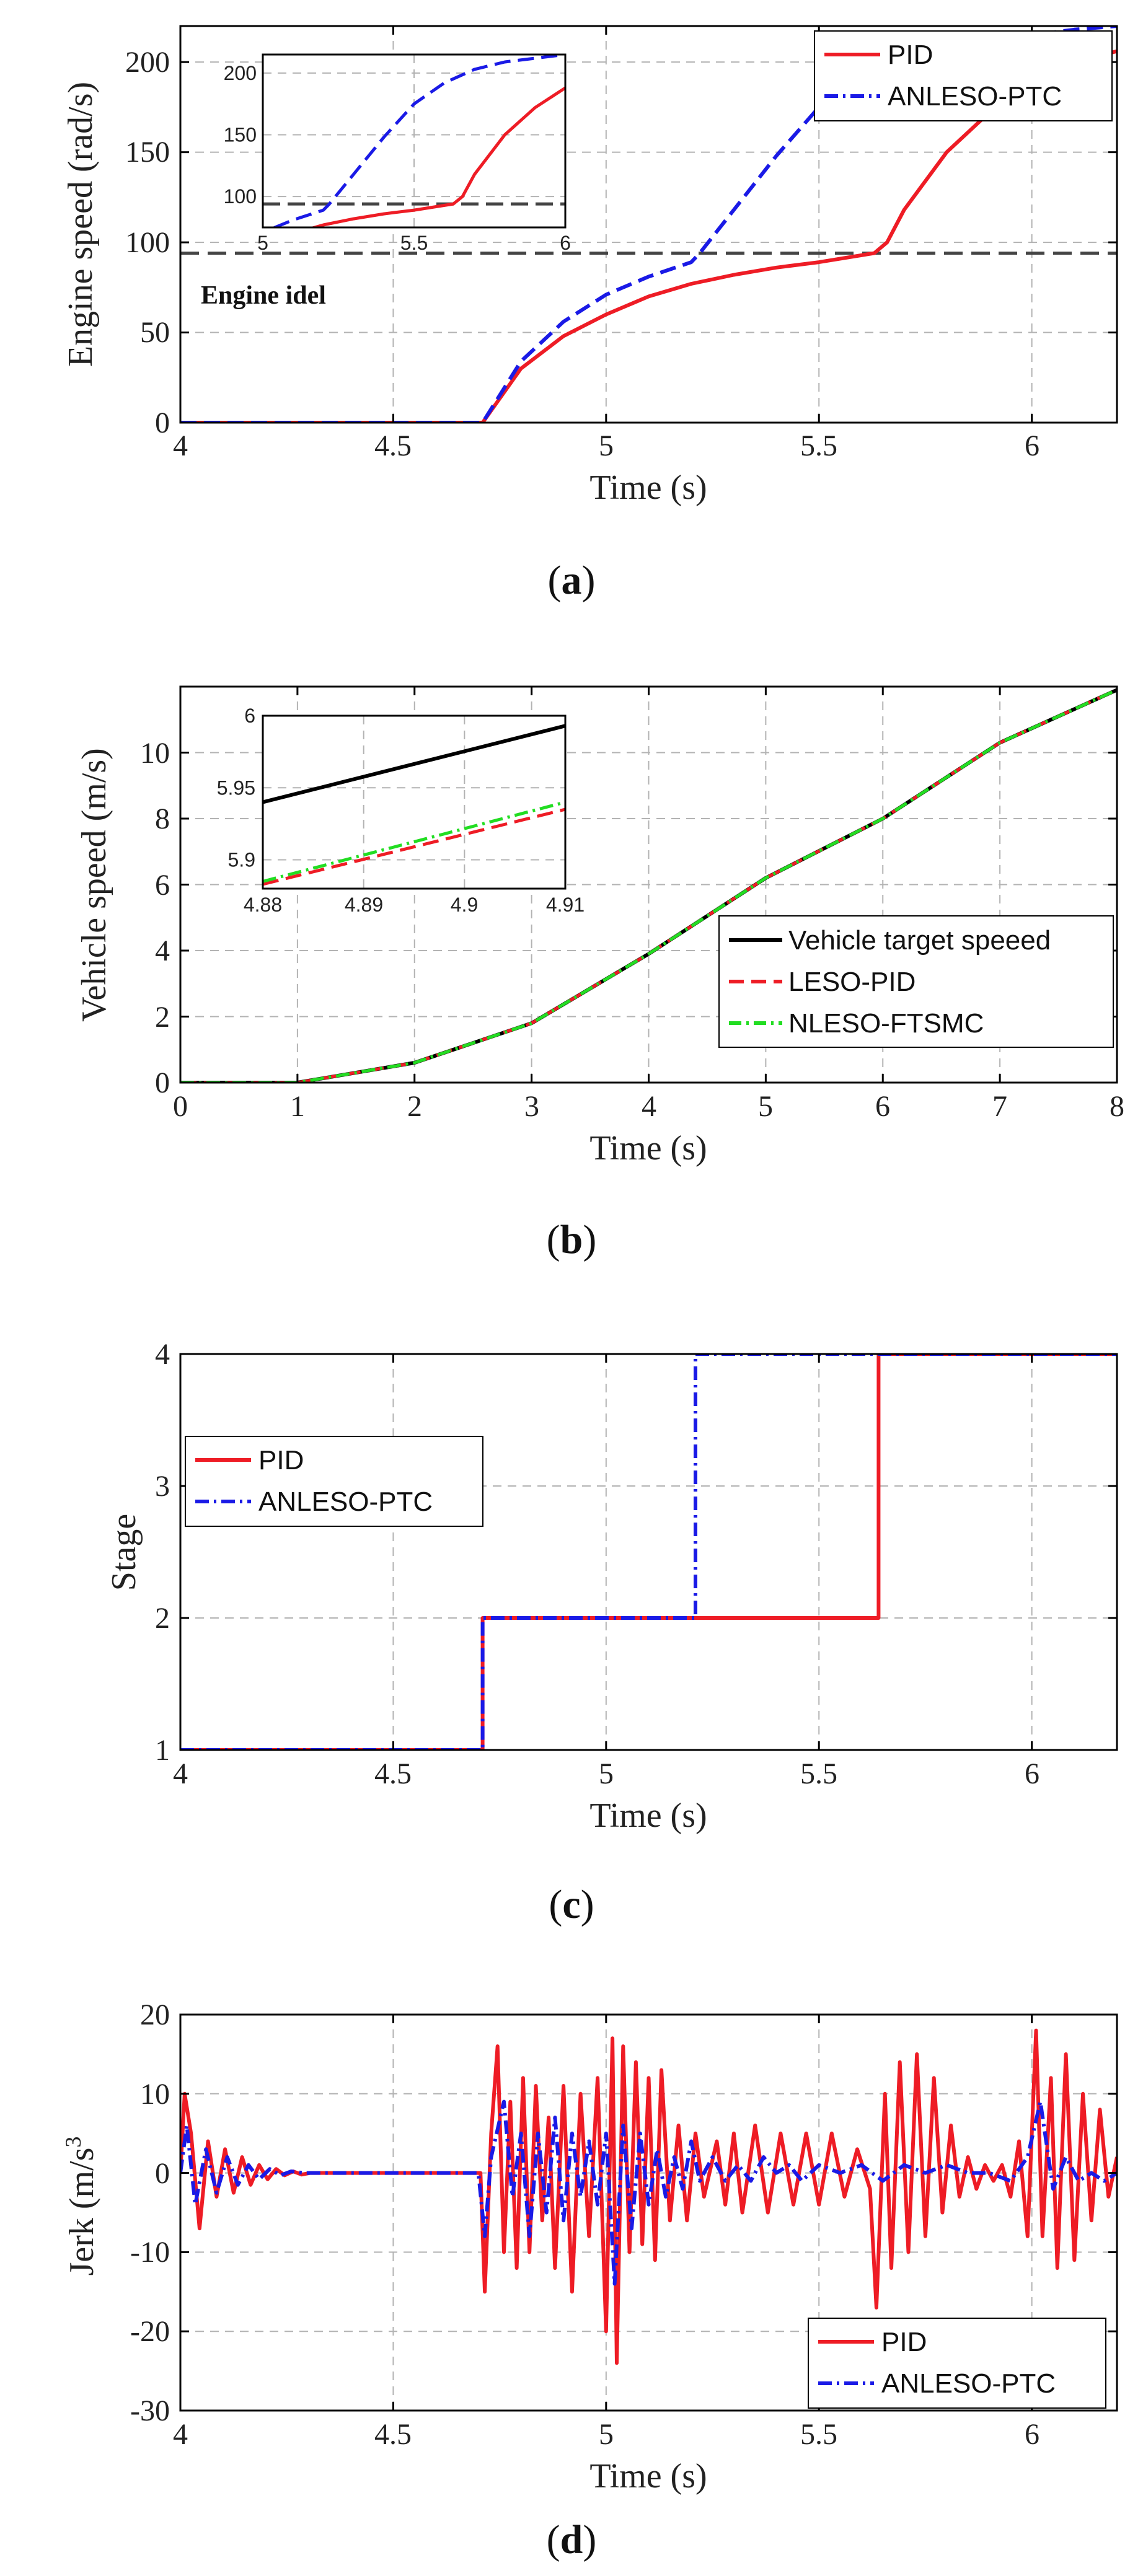 The height and width of the screenshot is (2576, 1143). I want to click on inset-b-xtick: 4.91, so click(565, 905).